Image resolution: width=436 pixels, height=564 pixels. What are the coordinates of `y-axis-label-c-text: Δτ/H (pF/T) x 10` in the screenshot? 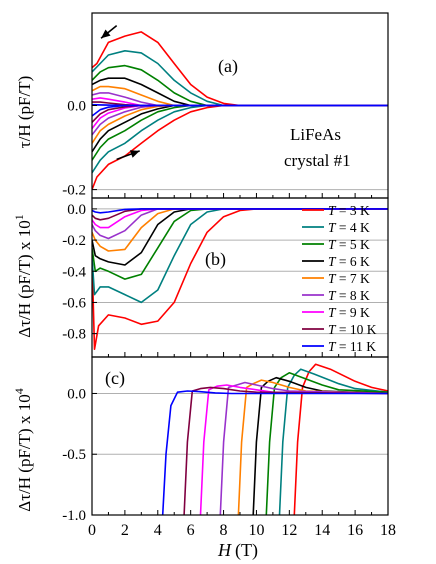 It's located at (24, 452).